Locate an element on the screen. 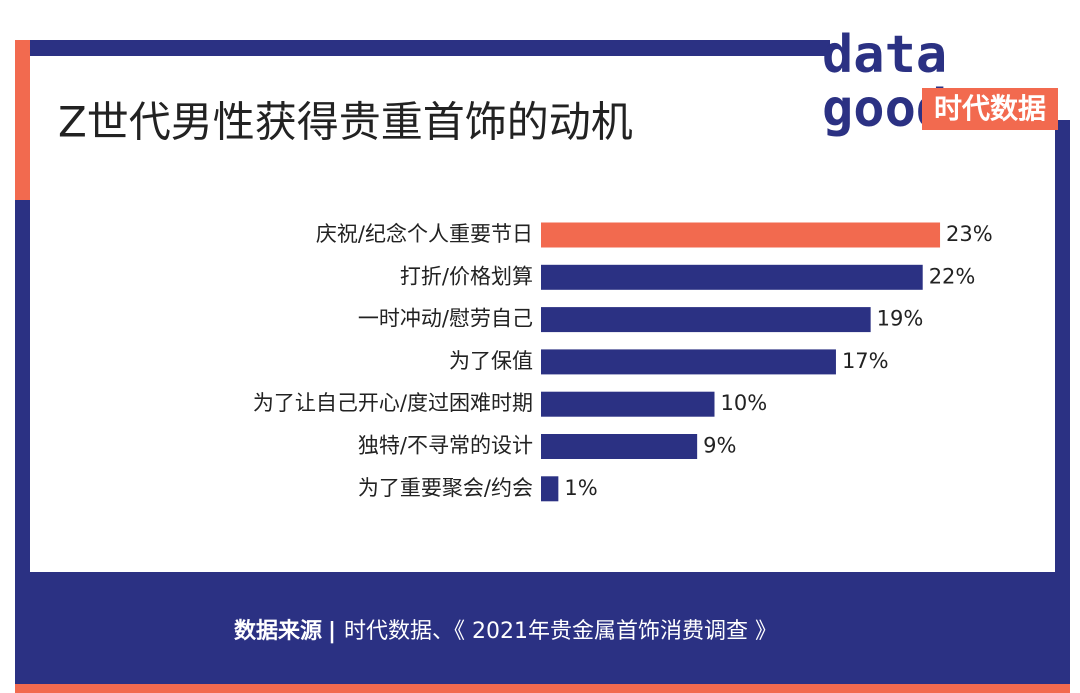 The width and height of the screenshot is (1080, 693). logo-badge-text: 时代数据 is located at coordinates (990, 108).